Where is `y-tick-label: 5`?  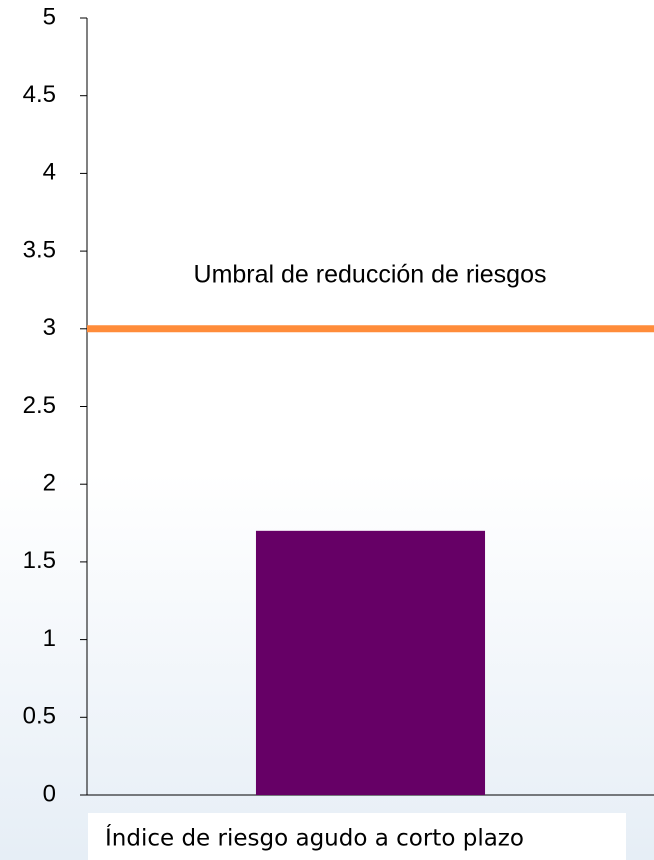 y-tick-label: 5 is located at coordinates (49, 16).